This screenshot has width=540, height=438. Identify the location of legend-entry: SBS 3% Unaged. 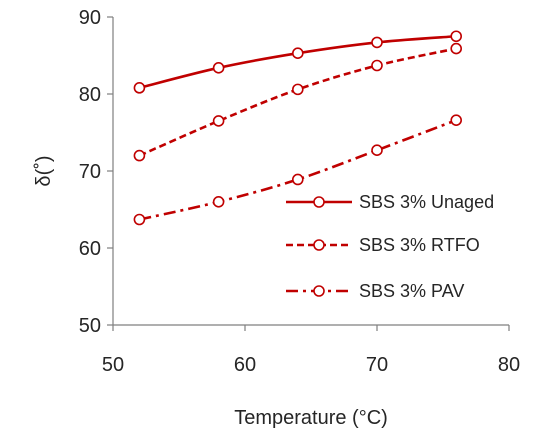
(390, 202).